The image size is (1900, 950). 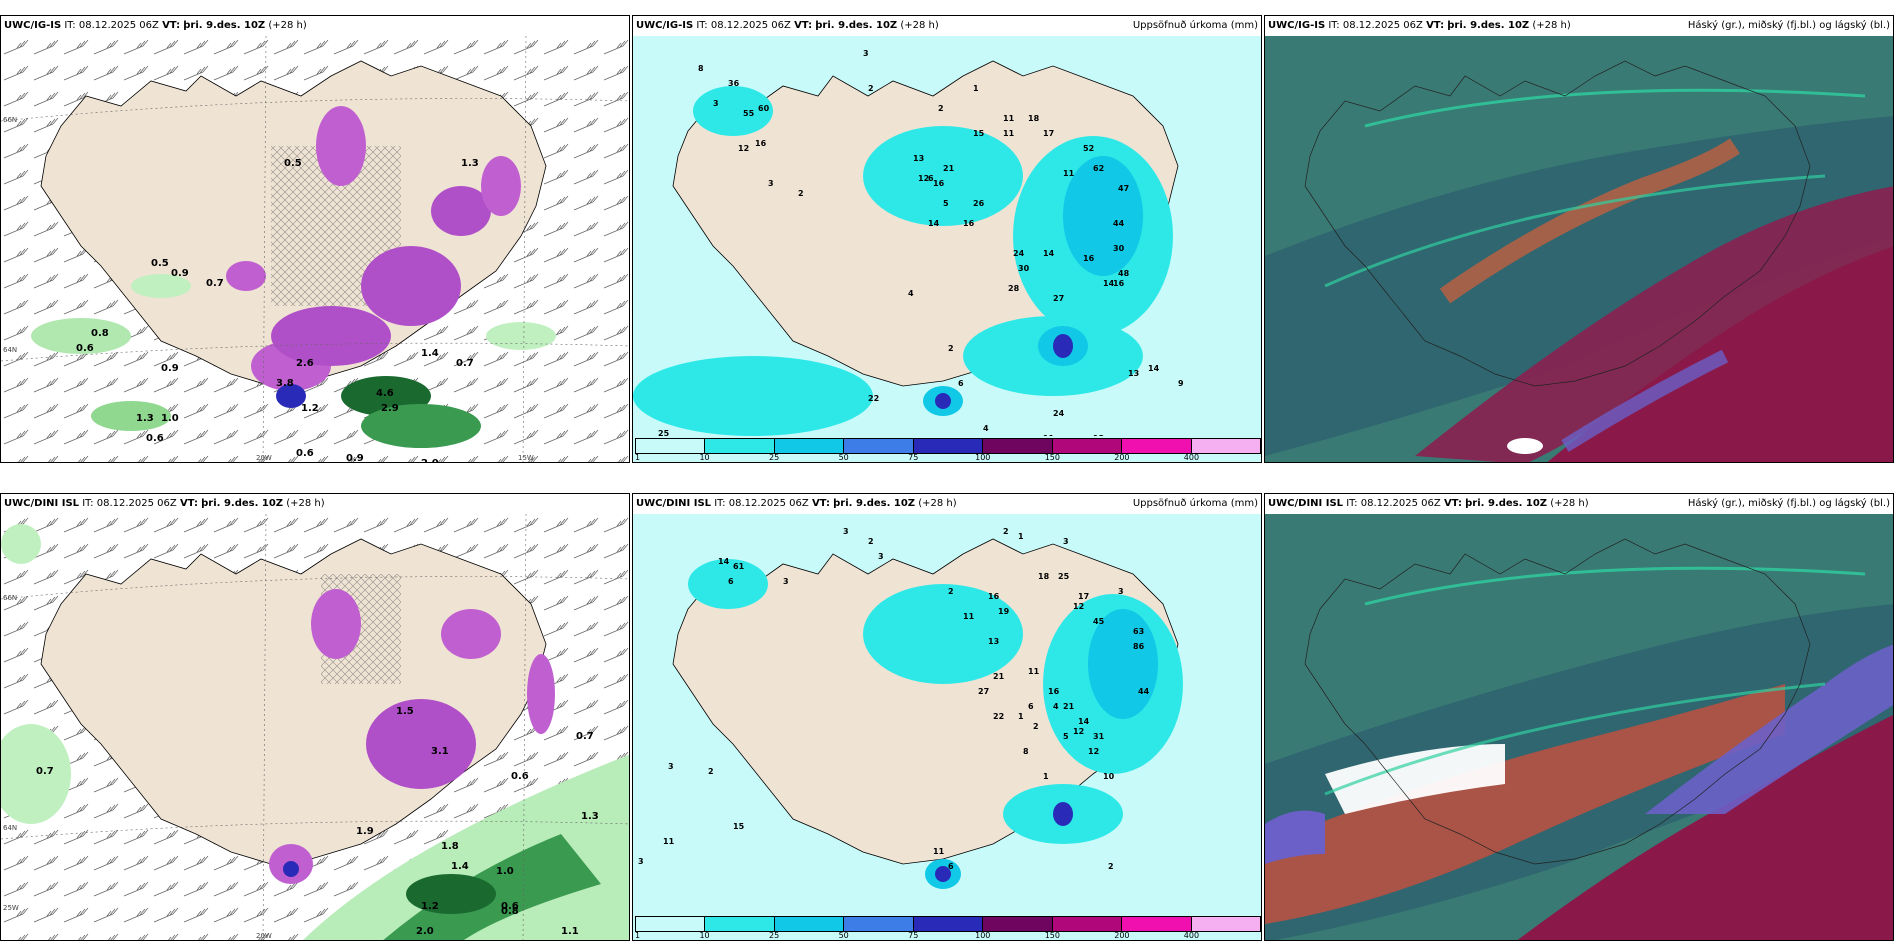 I want to click on precip-value-label: 8, so click(x=1026, y=751).